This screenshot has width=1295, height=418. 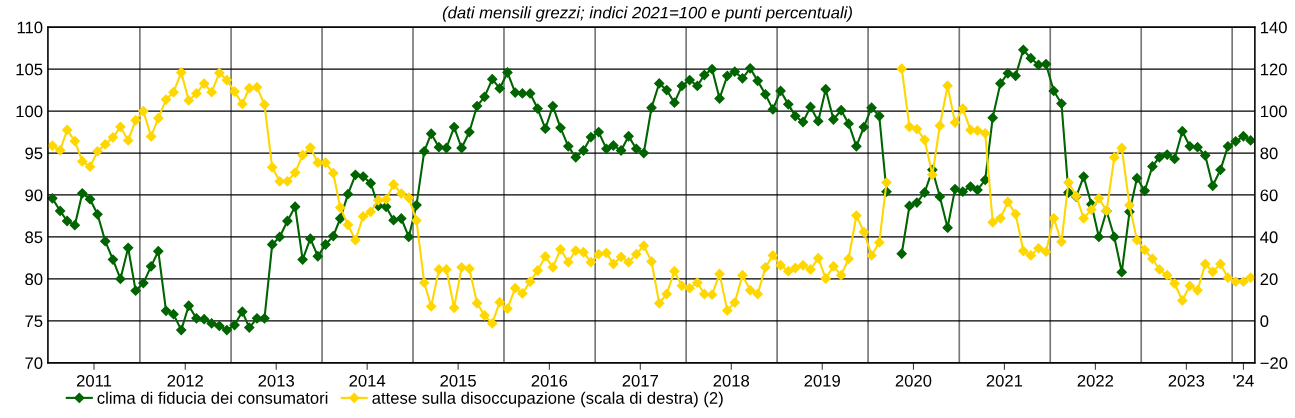 I want to click on y2-tick-label: 20, so click(x=1269, y=279).